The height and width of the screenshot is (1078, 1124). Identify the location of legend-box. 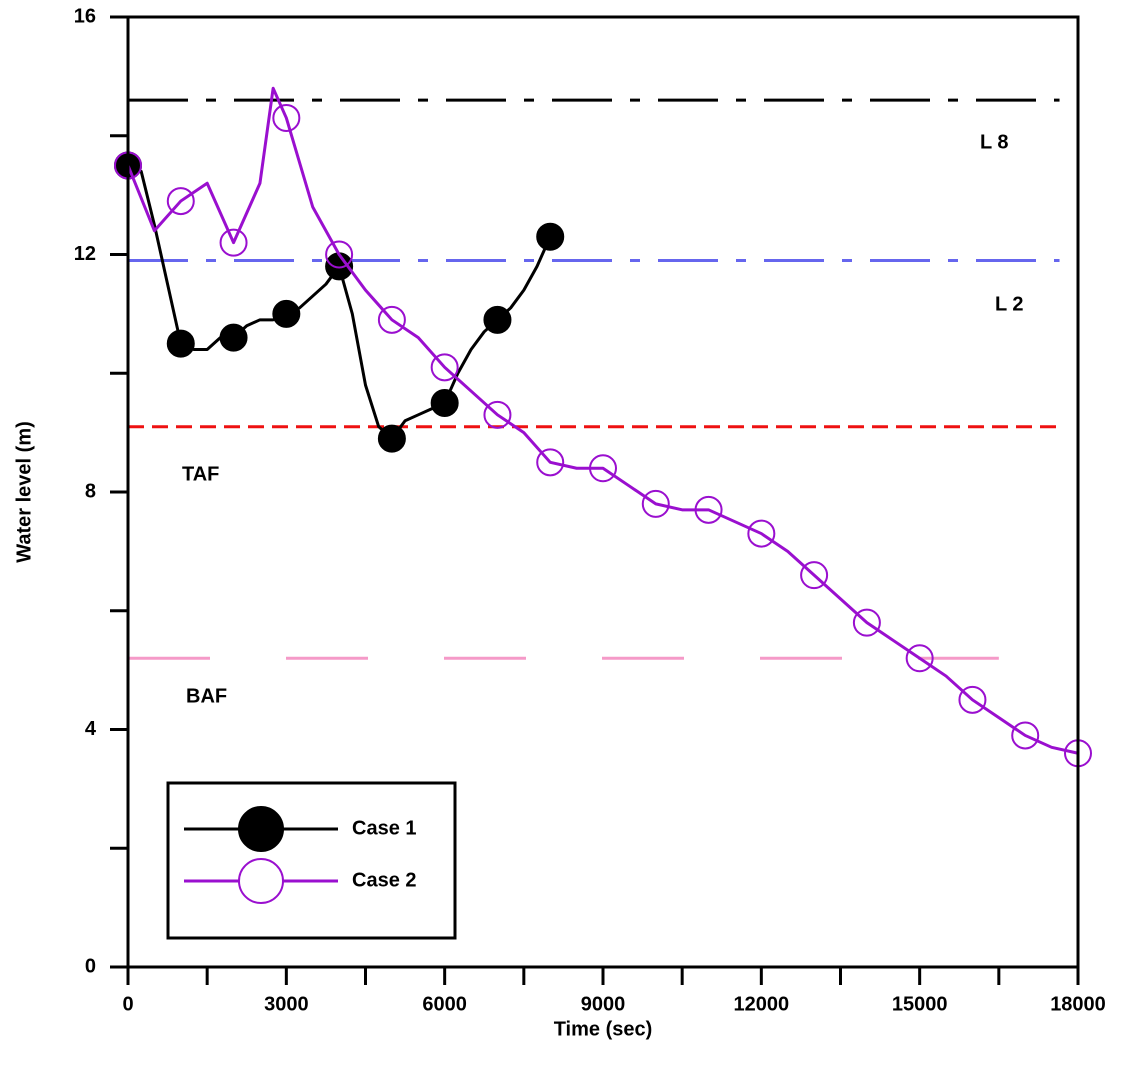
(311, 860).